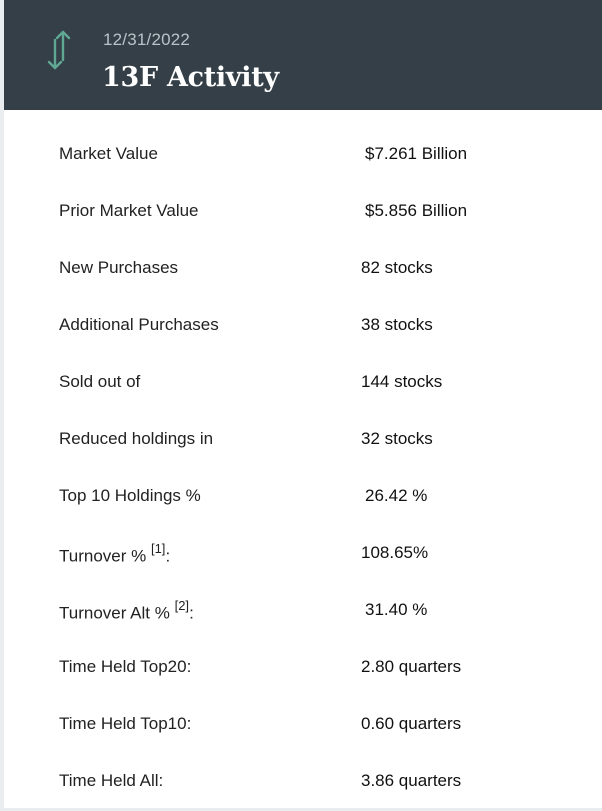 The width and height of the screenshot is (602, 811). I want to click on card-title: 13F Activity, so click(190, 77).